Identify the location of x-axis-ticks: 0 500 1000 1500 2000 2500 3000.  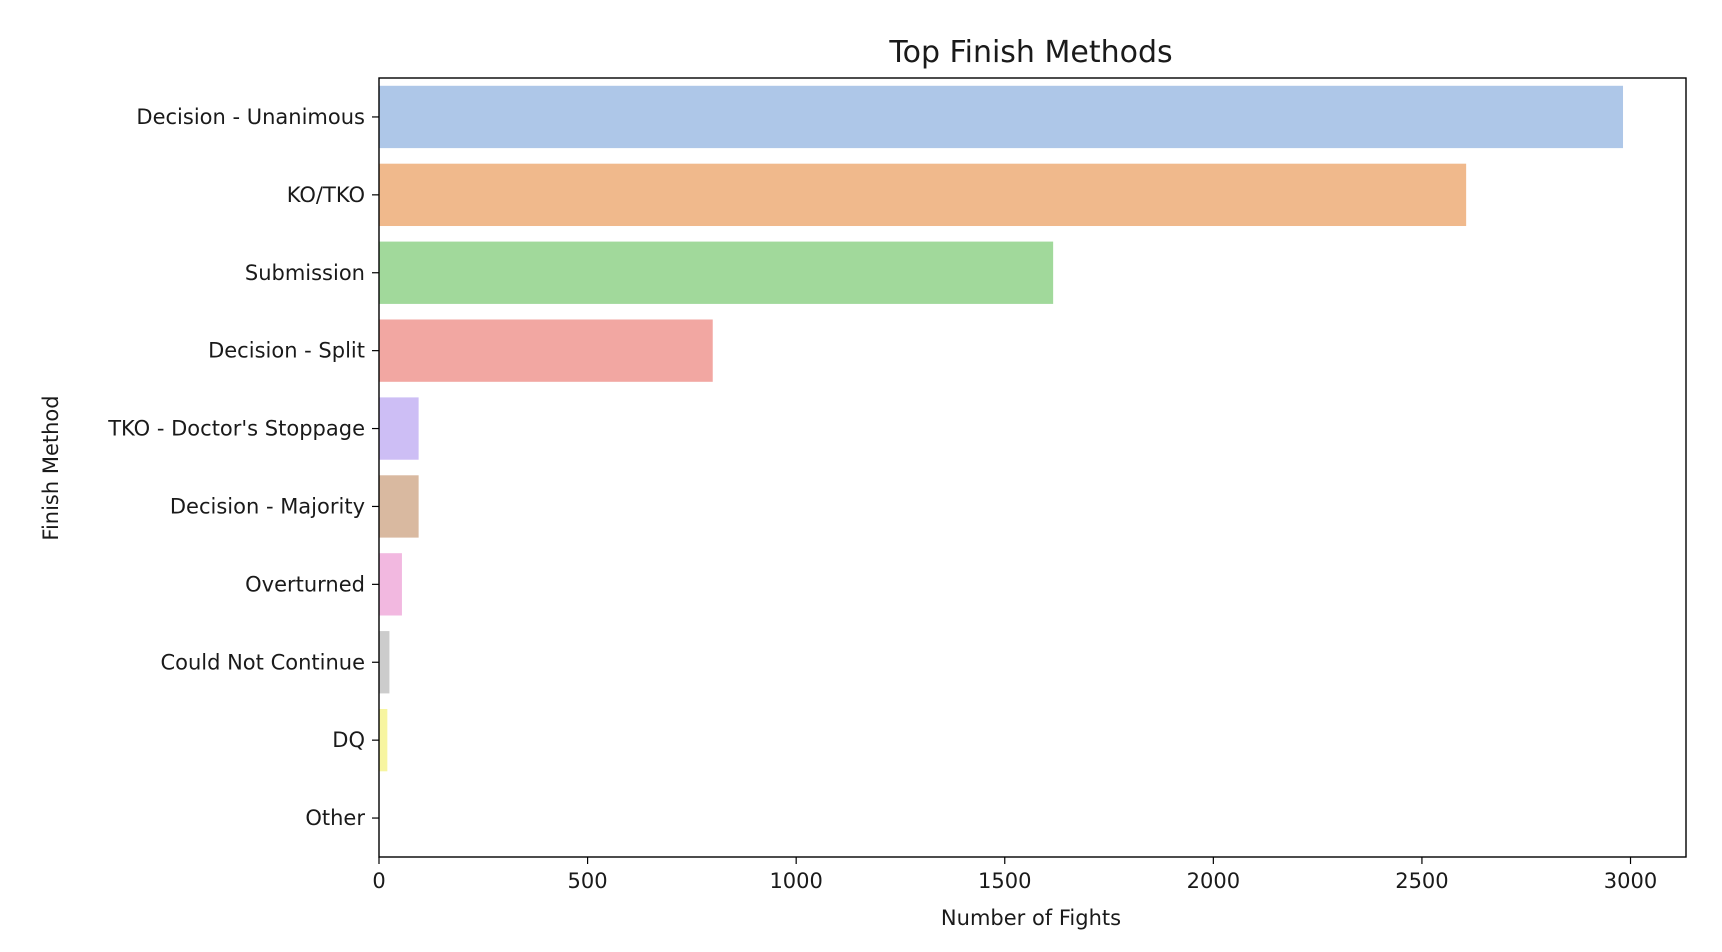
(1014, 875).